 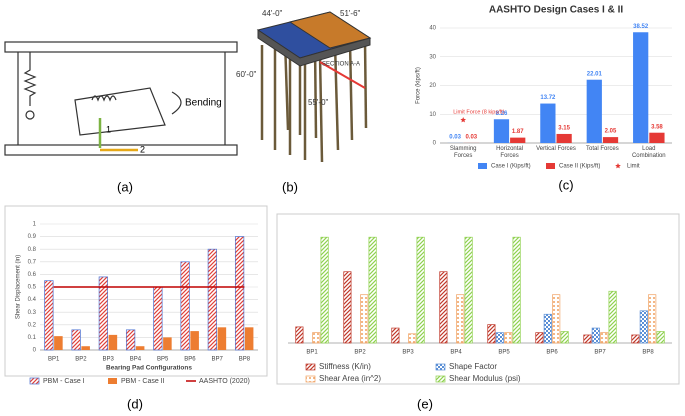 I want to click on spring, so click(x=30, y=79).